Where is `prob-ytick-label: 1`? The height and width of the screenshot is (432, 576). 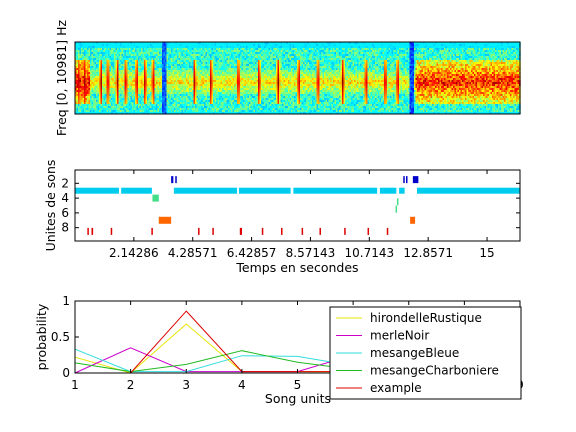 prob-ytick-label: 1 is located at coordinates (66, 301).